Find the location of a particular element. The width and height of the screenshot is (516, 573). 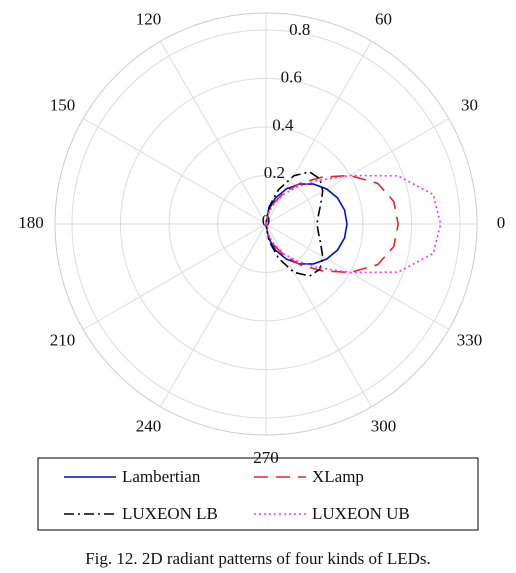

r-tick-label: 0.8 is located at coordinates (299, 29).